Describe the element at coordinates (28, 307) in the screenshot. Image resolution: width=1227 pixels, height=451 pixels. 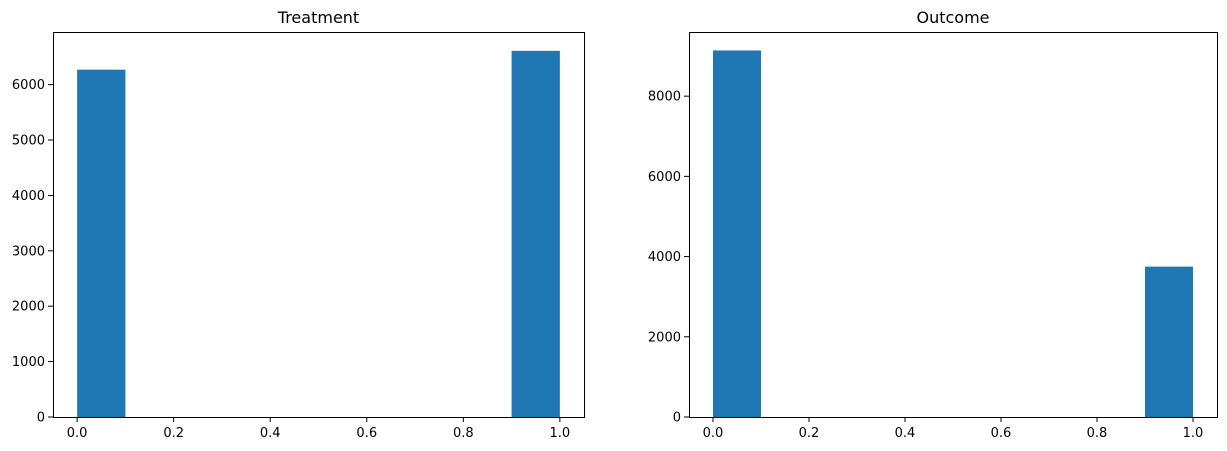
I see `treatment-y-tick-label-2: 2000` at that location.